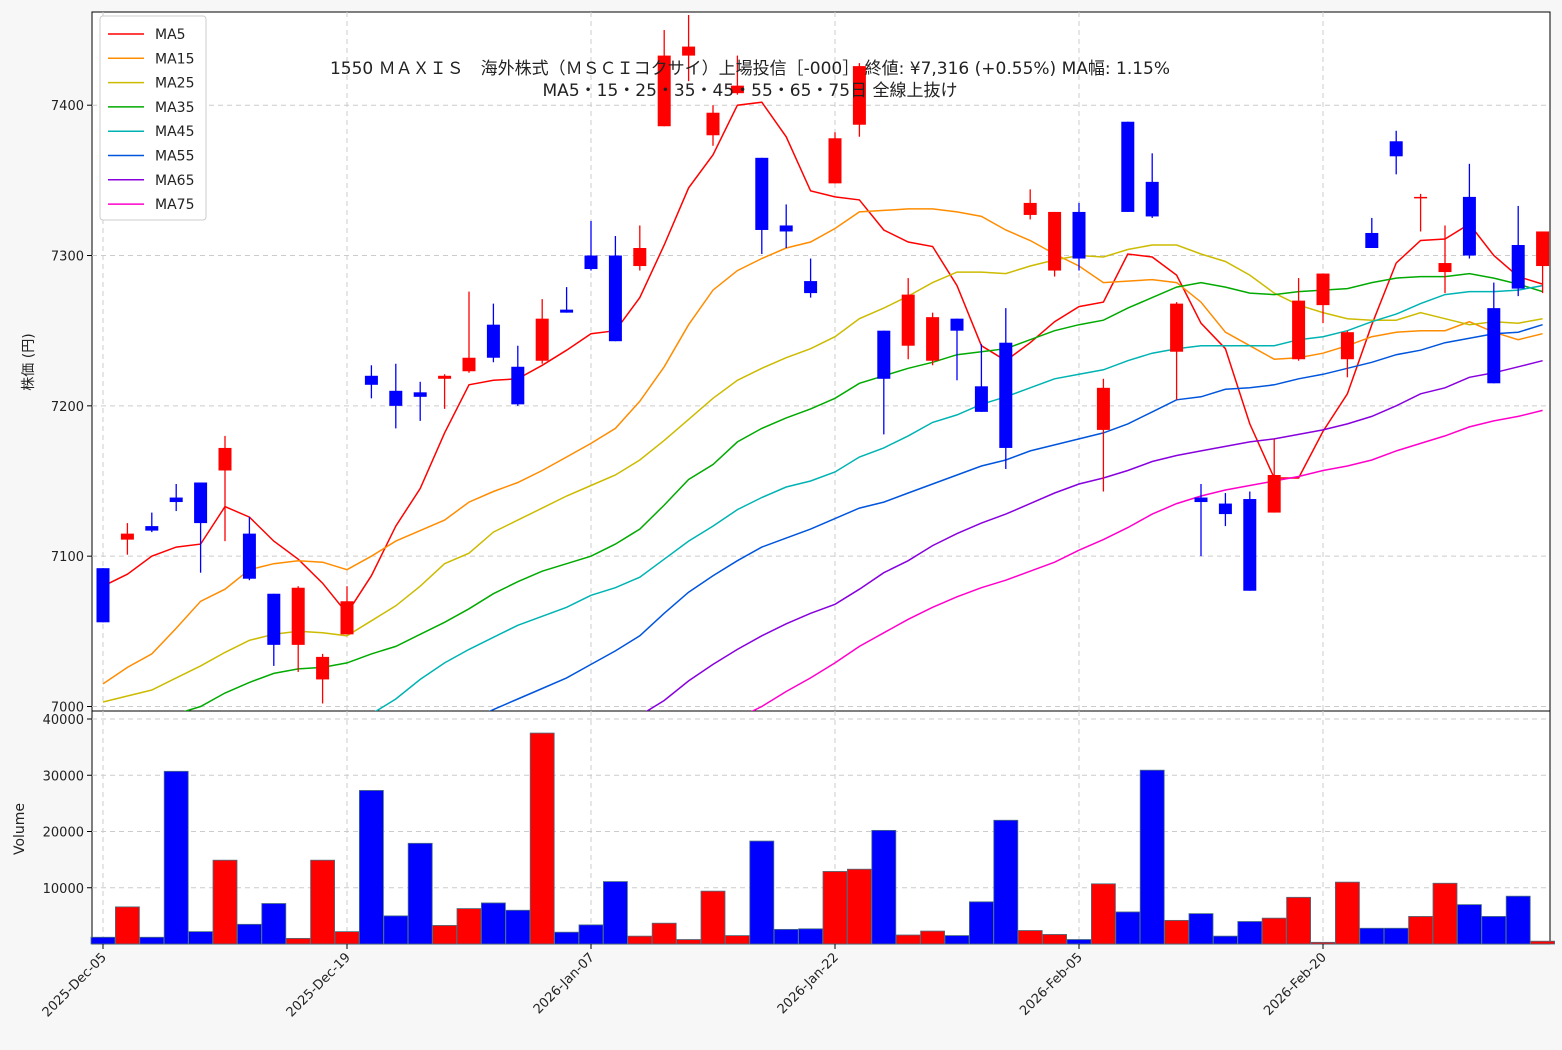 The image size is (1562, 1050). What do you see at coordinates (67, 707) in the screenshot?
I see `price-tick-label: 7000` at bounding box center [67, 707].